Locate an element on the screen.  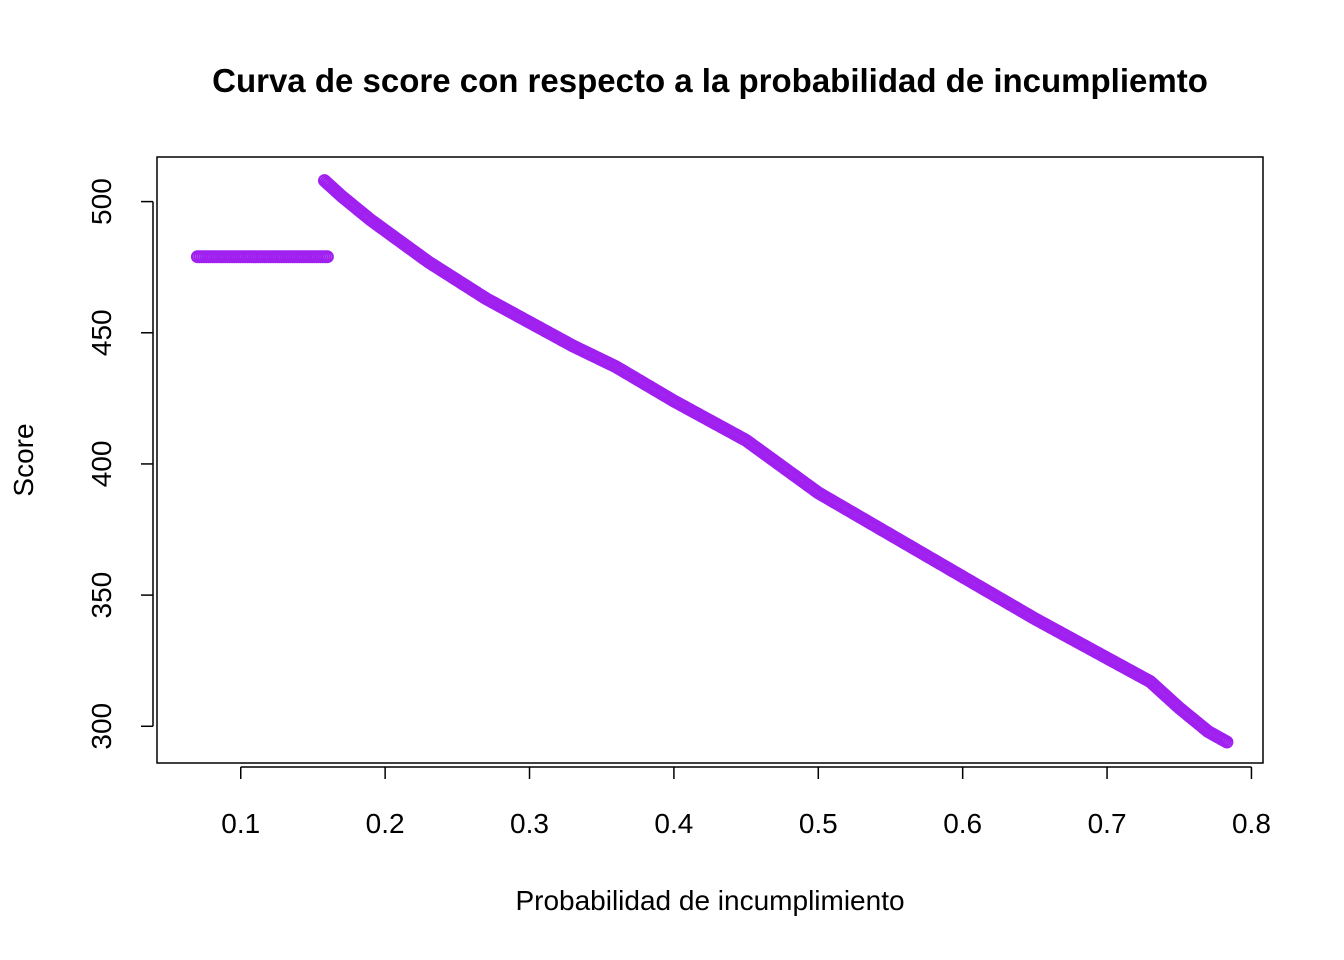
x-tick-label: 0.1 is located at coordinates (240, 823).